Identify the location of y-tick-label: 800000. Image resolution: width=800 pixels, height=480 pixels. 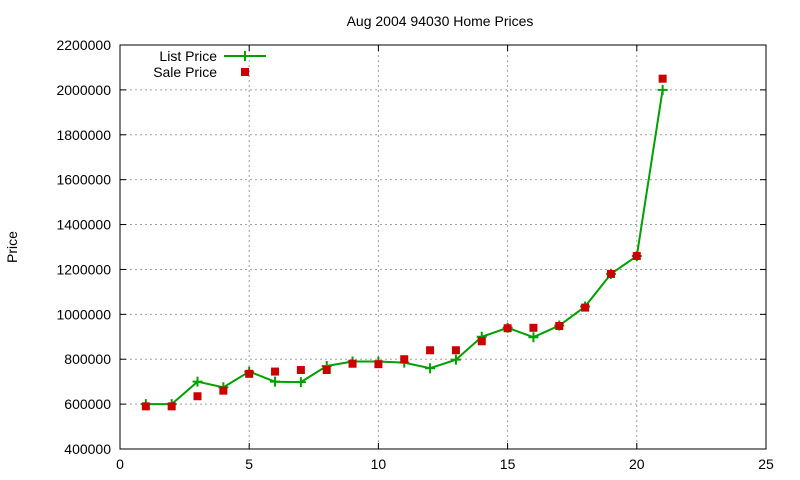
(87, 359).